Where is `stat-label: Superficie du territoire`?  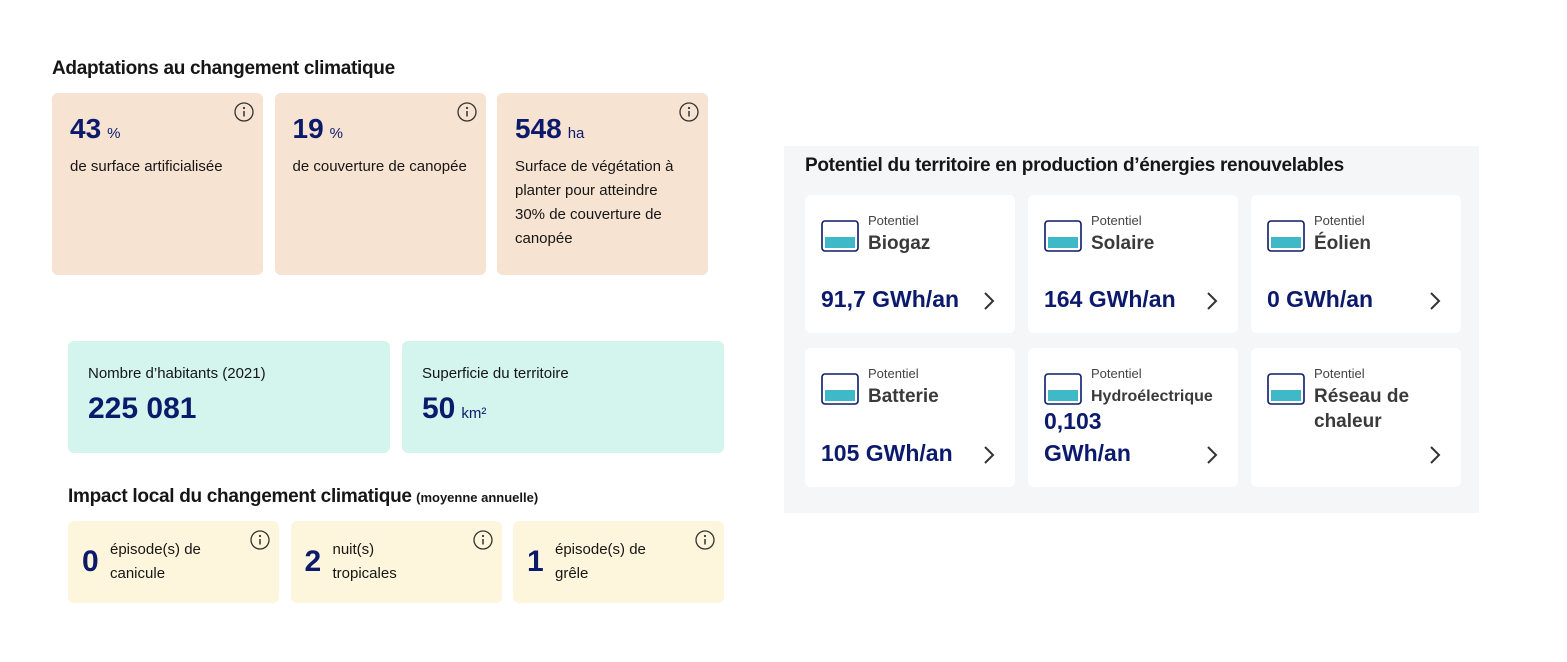 stat-label: Superficie du territoire is located at coordinates (495, 373).